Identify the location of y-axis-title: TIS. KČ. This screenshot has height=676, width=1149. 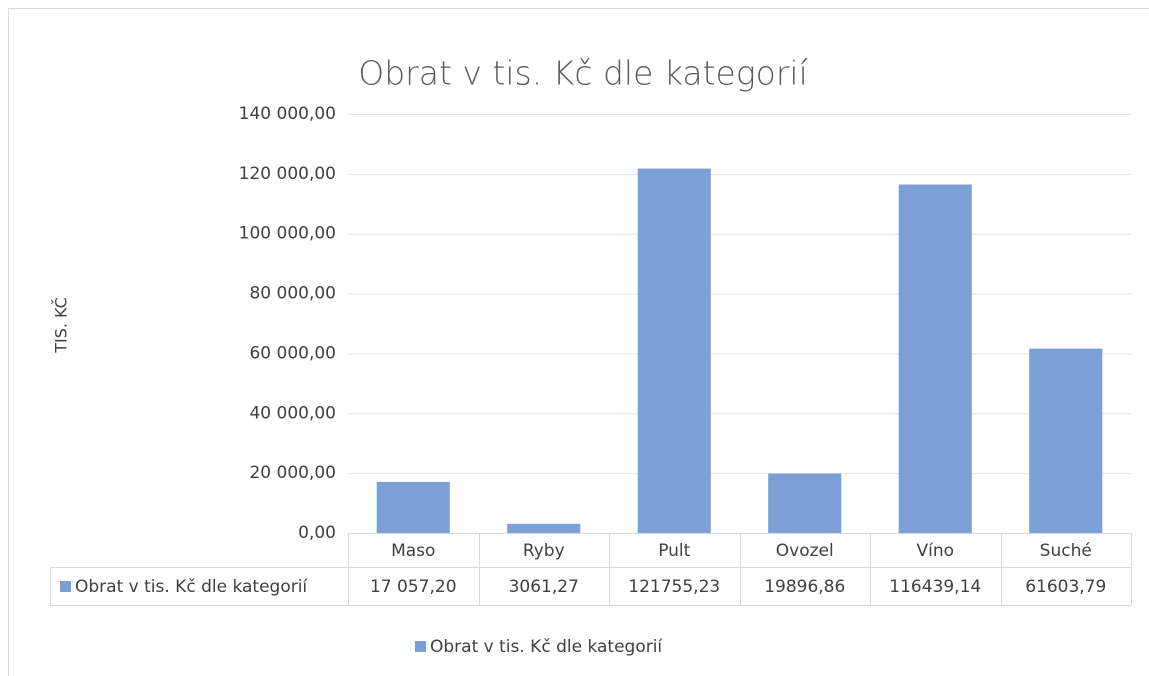
(61, 325).